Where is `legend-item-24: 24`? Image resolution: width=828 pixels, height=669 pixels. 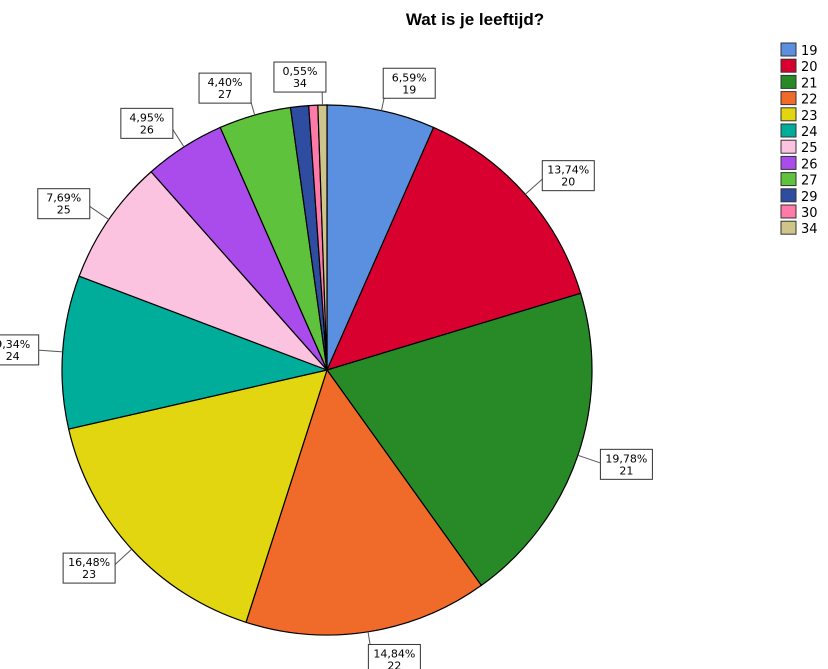 legend-item-24: 24 is located at coordinates (799, 131).